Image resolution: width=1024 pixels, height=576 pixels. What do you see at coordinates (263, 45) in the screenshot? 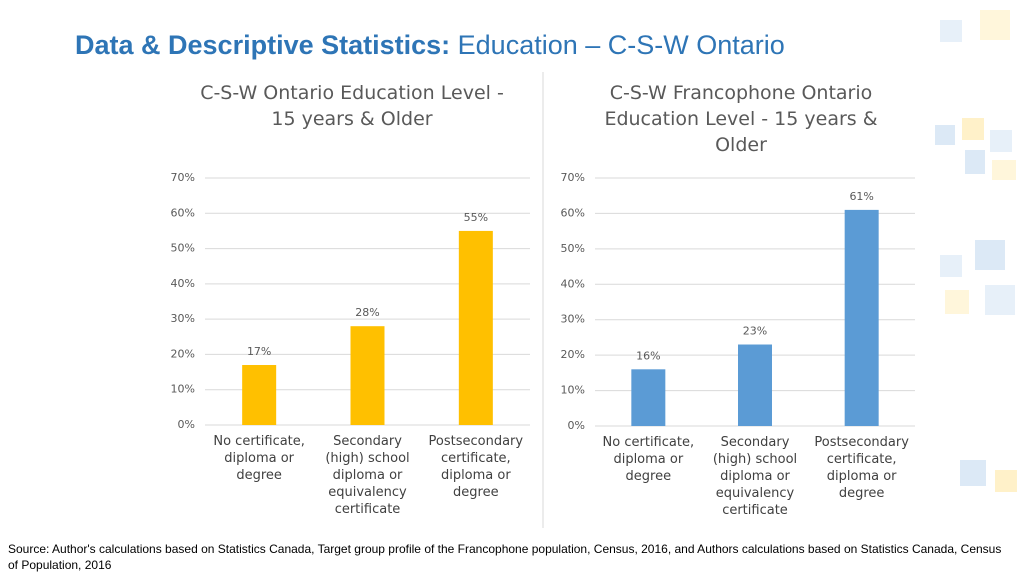
I see `title-bold: Data & Descriptive Statistics:` at bounding box center [263, 45].